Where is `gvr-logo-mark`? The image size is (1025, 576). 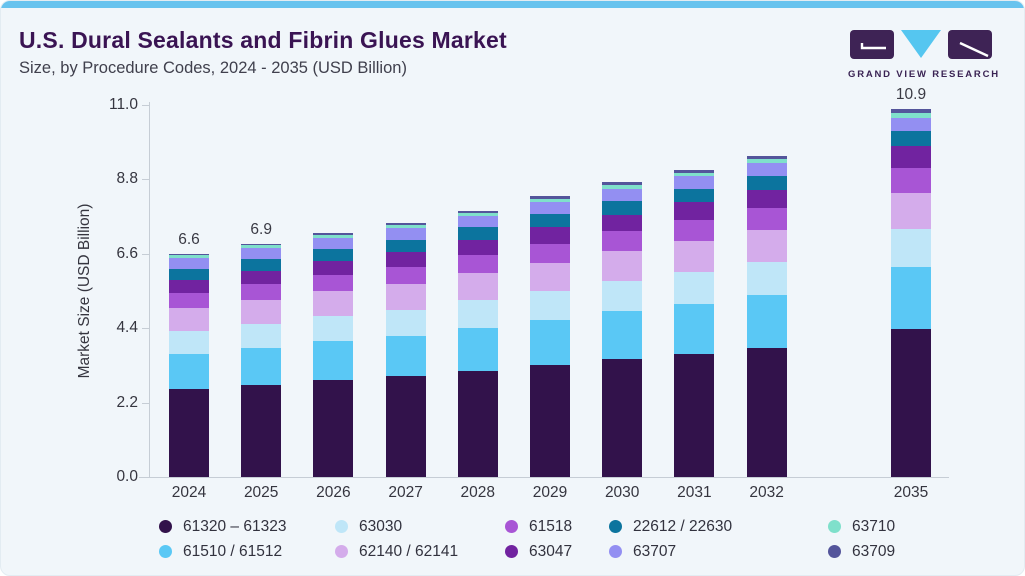 gvr-logo-mark is located at coordinates (921, 44).